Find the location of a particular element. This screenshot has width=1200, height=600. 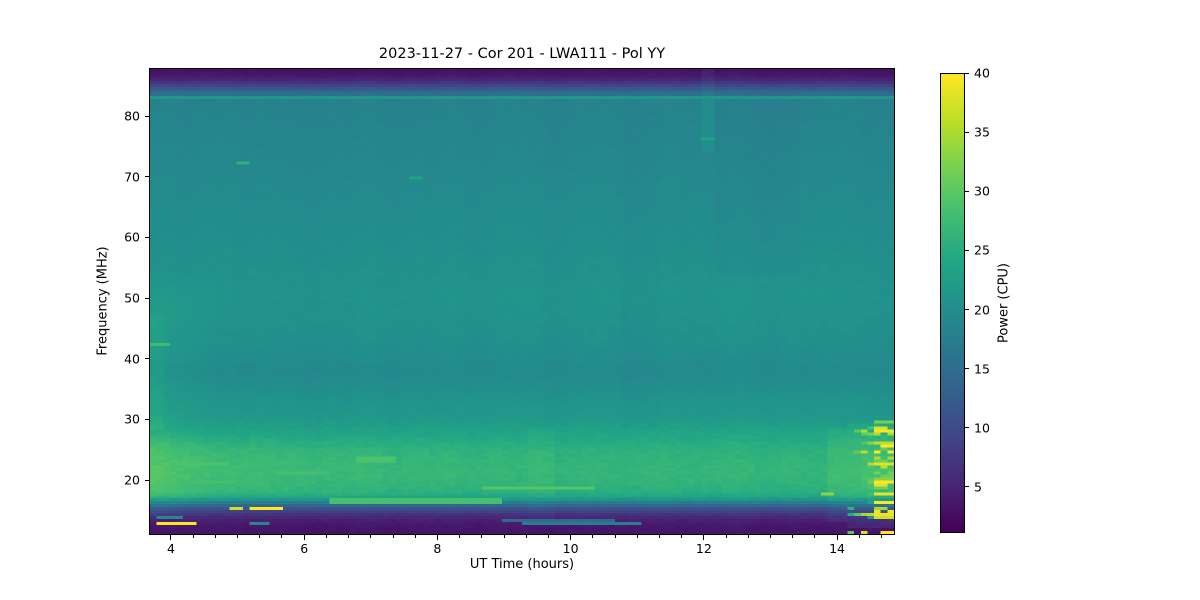

x-tick-label: 12 is located at coordinates (703, 548).